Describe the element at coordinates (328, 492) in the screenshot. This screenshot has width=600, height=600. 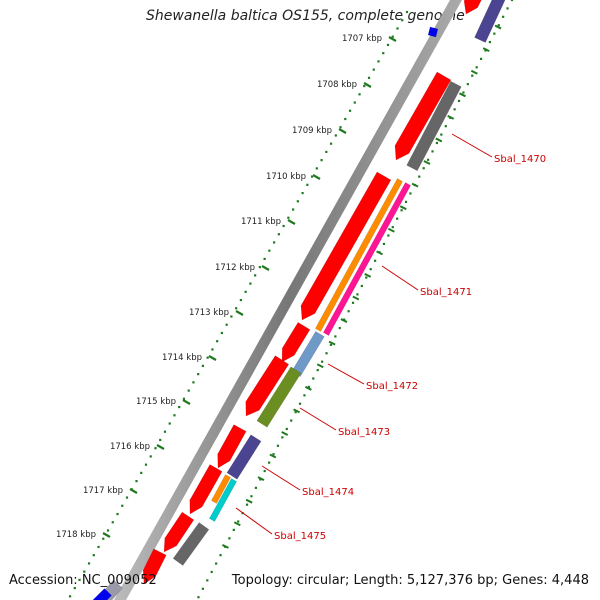
I see `gene-label: Sbal_1474` at that location.